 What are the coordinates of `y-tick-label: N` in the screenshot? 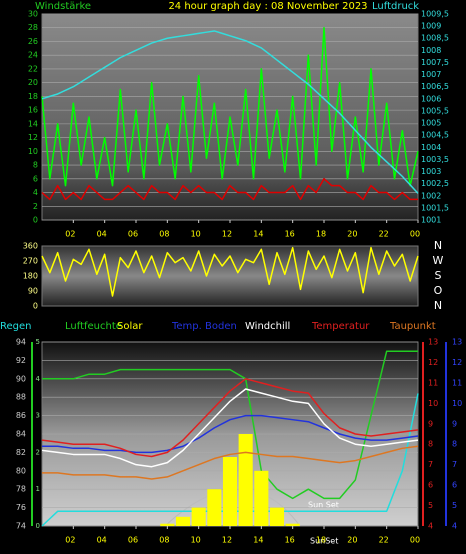 It's located at (438, 245).